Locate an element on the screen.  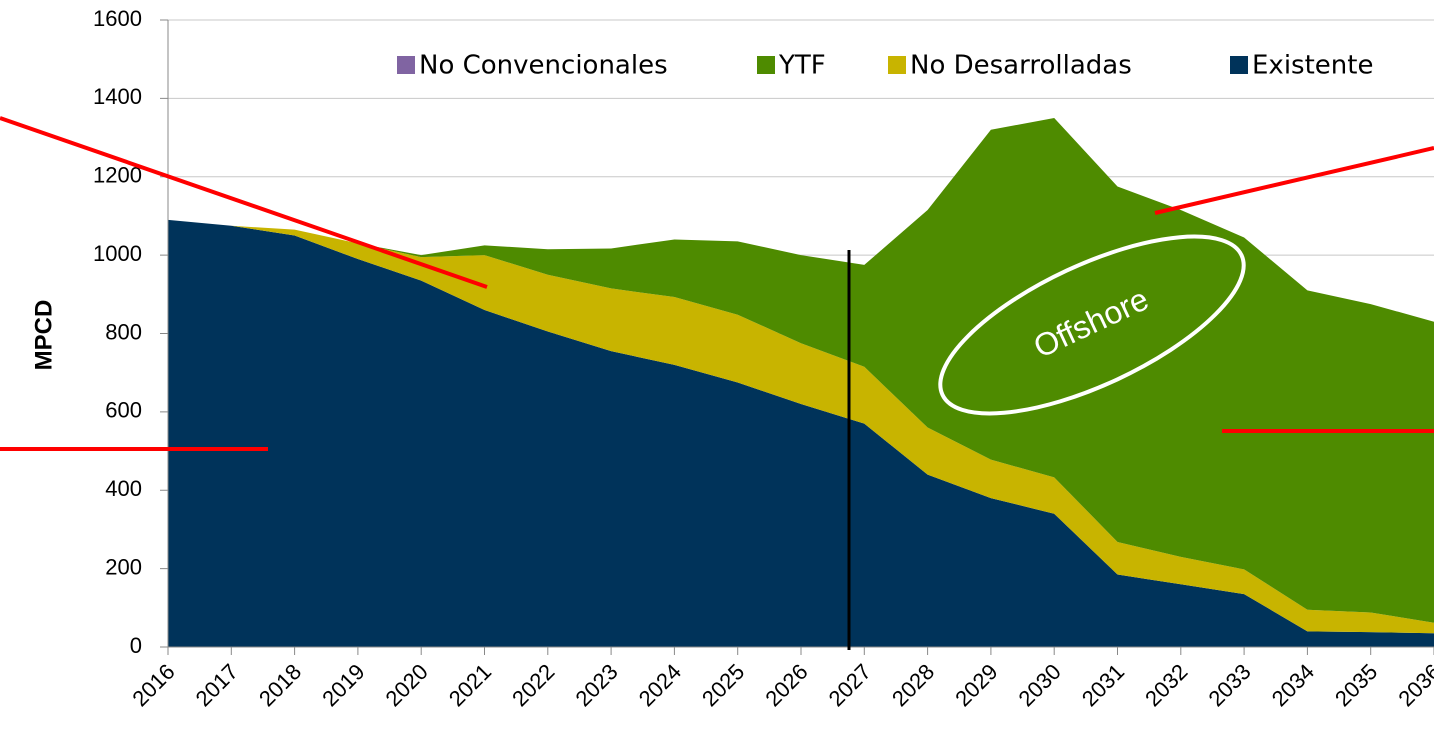
y-tick-label: 800 is located at coordinates (123, 331).